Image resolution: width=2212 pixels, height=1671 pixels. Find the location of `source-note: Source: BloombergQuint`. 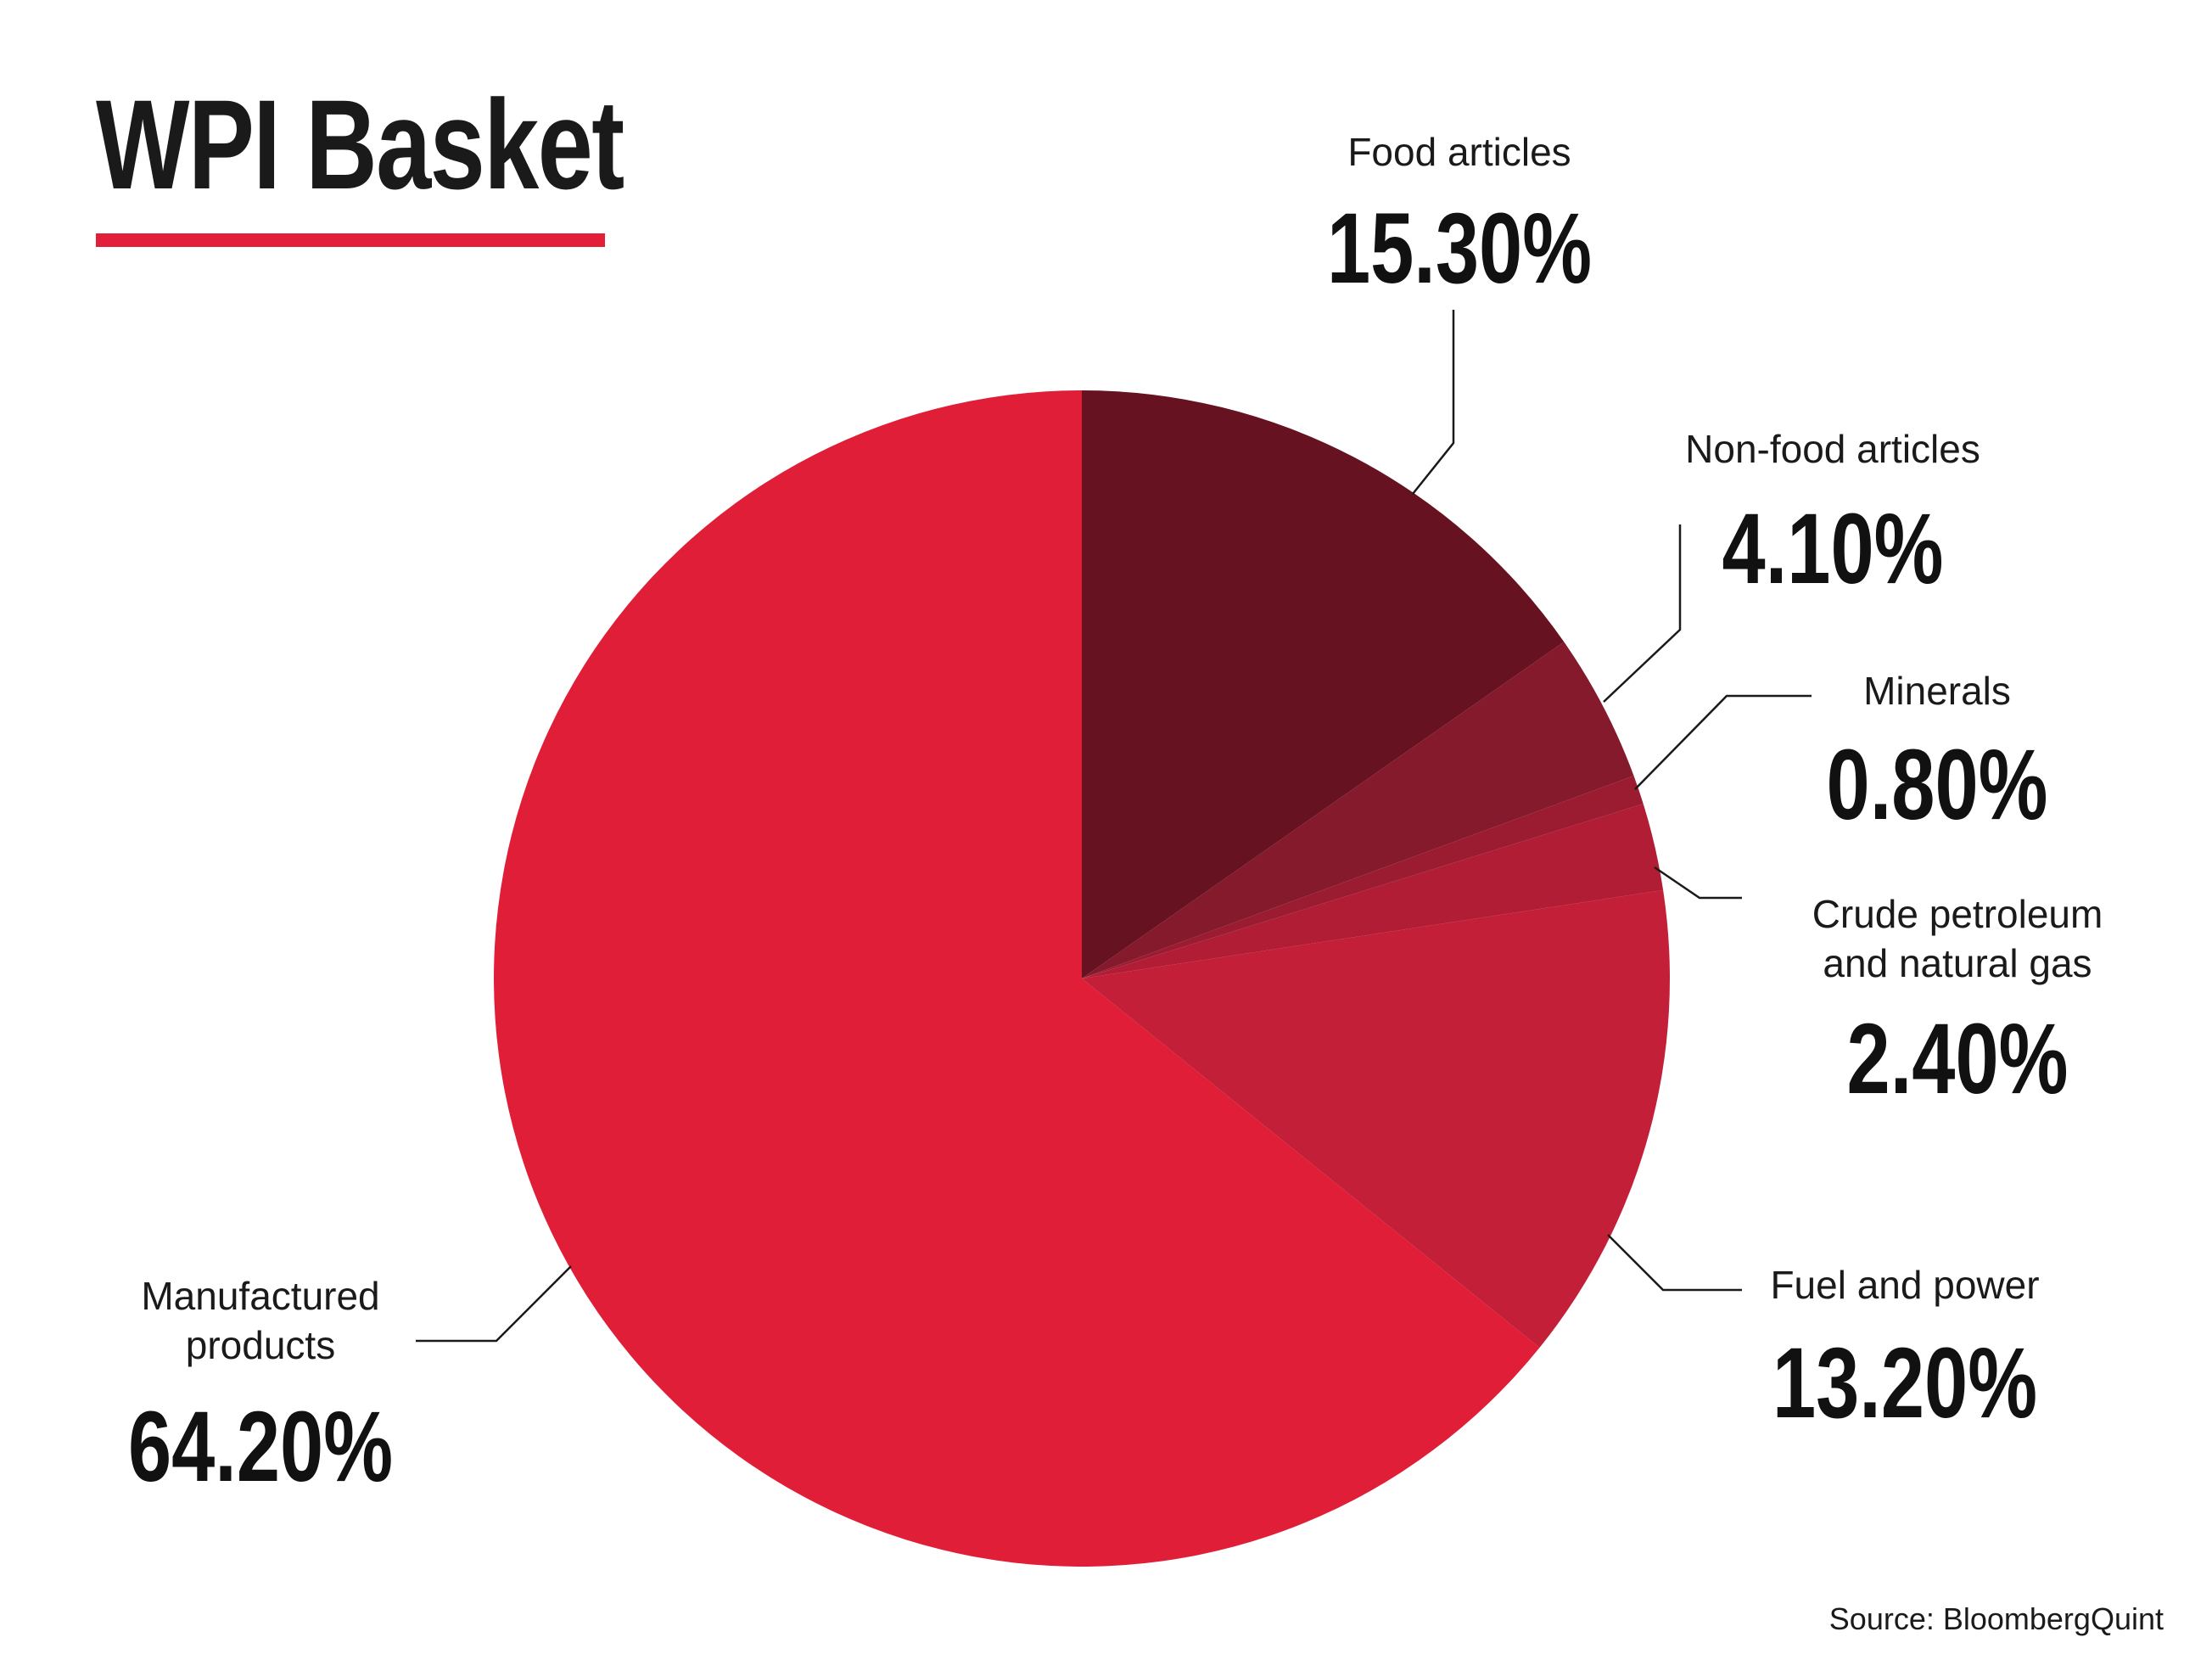

source-note: Source: BloombergQuint is located at coordinates (1996, 1618).